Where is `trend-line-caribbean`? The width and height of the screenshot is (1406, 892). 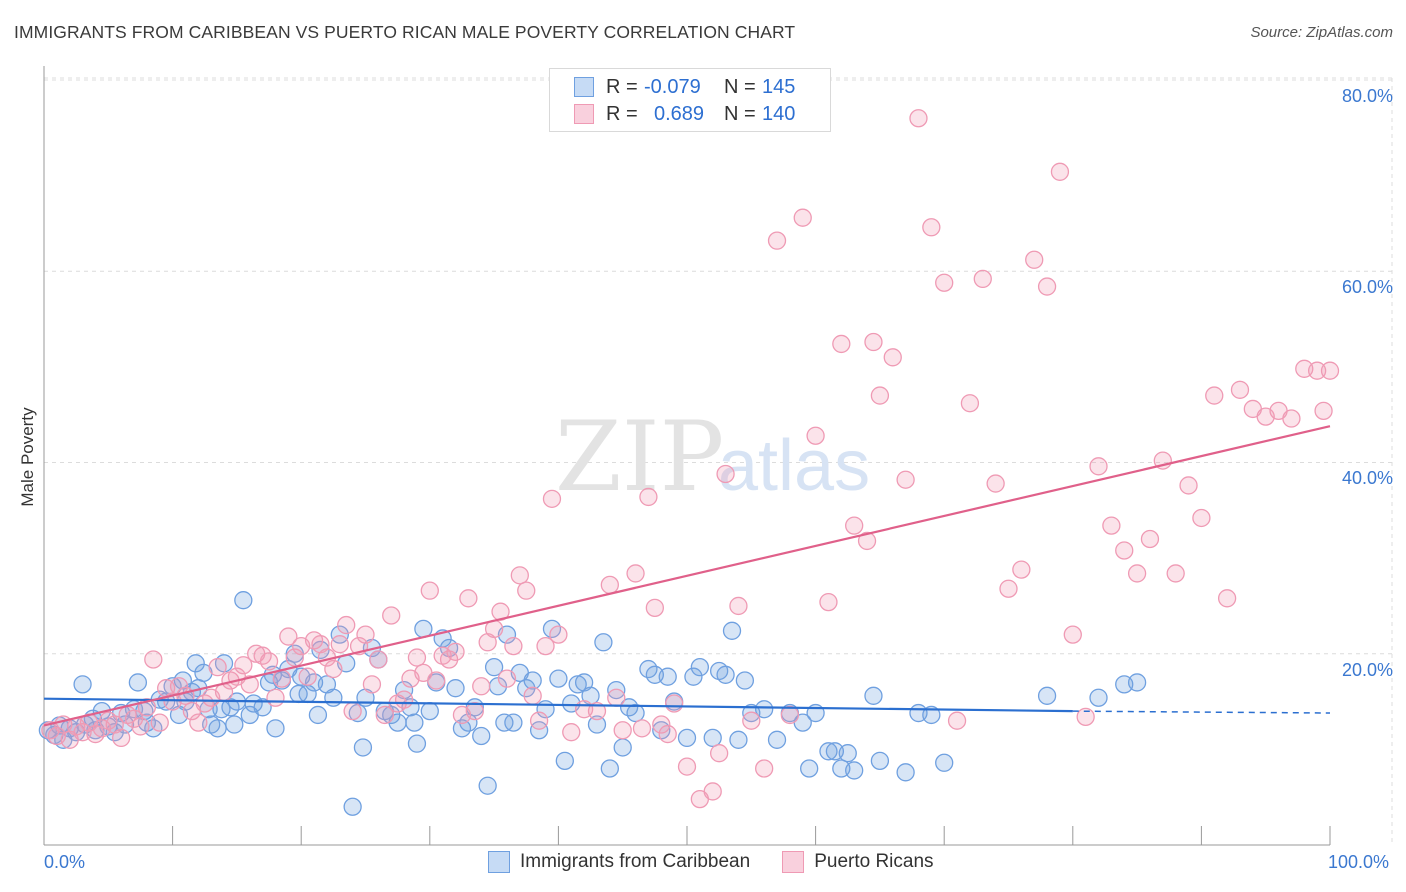 trend-line-caribbean is located at coordinates (558, 705).